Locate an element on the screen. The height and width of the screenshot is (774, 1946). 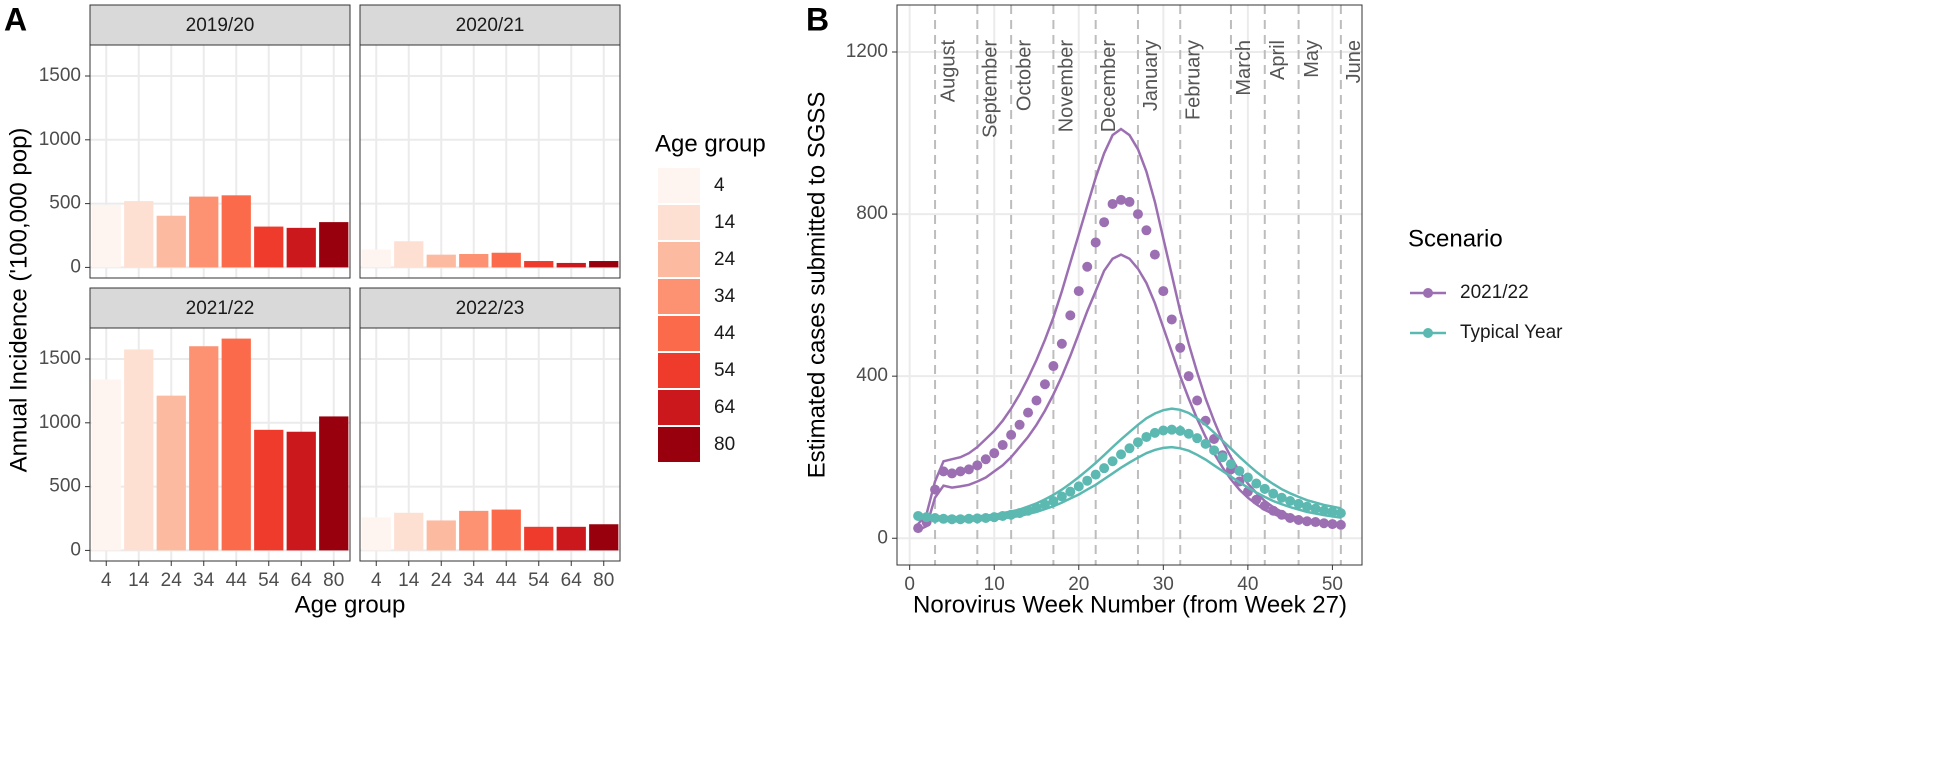
month-label: June is located at coordinates (1354, 61).